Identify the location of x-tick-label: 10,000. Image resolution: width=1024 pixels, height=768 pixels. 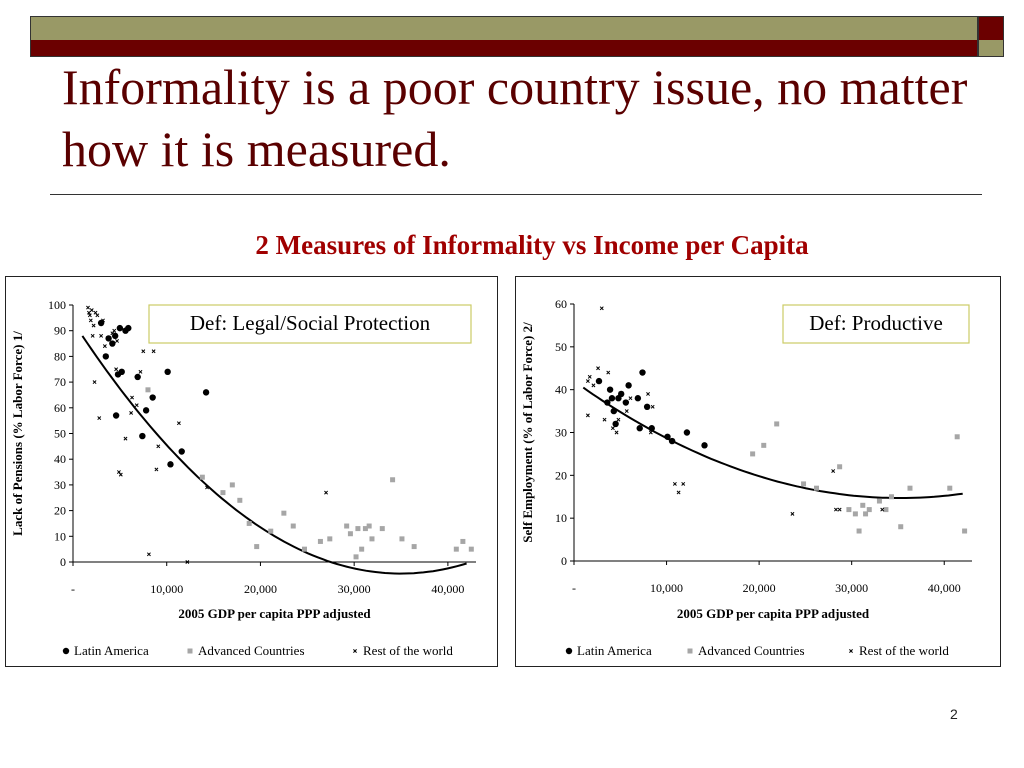
(666, 588).